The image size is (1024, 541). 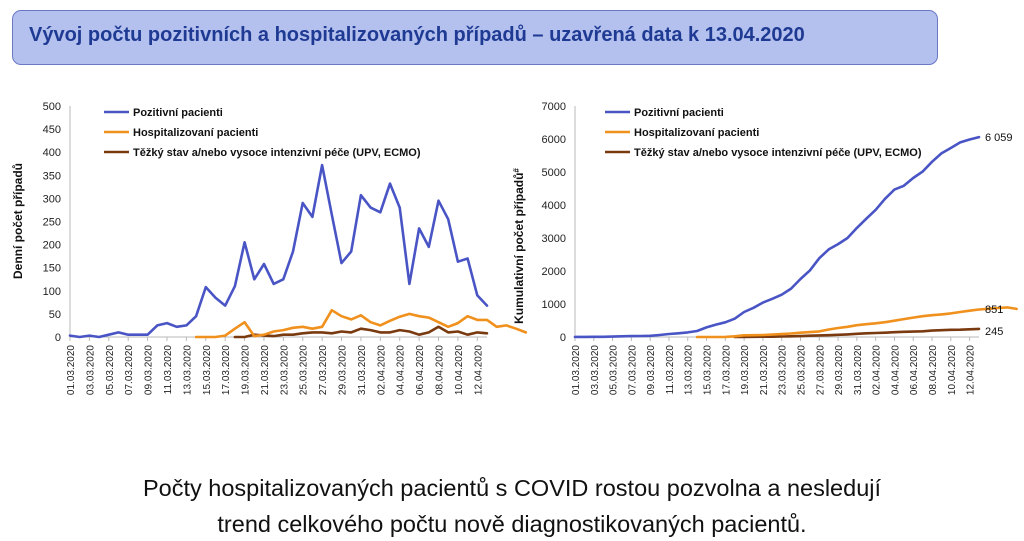 What do you see at coordinates (478, 370) in the screenshot?
I see `daily-x-tick-label: 12.04.2020` at bounding box center [478, 370].